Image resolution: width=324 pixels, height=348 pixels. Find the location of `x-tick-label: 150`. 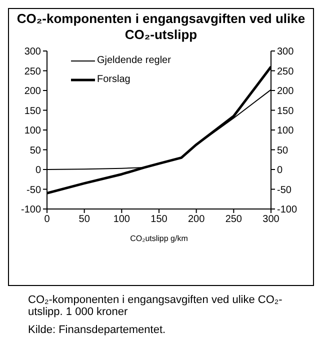

x-tick-label: 150 is located at coordinates (159, 220).